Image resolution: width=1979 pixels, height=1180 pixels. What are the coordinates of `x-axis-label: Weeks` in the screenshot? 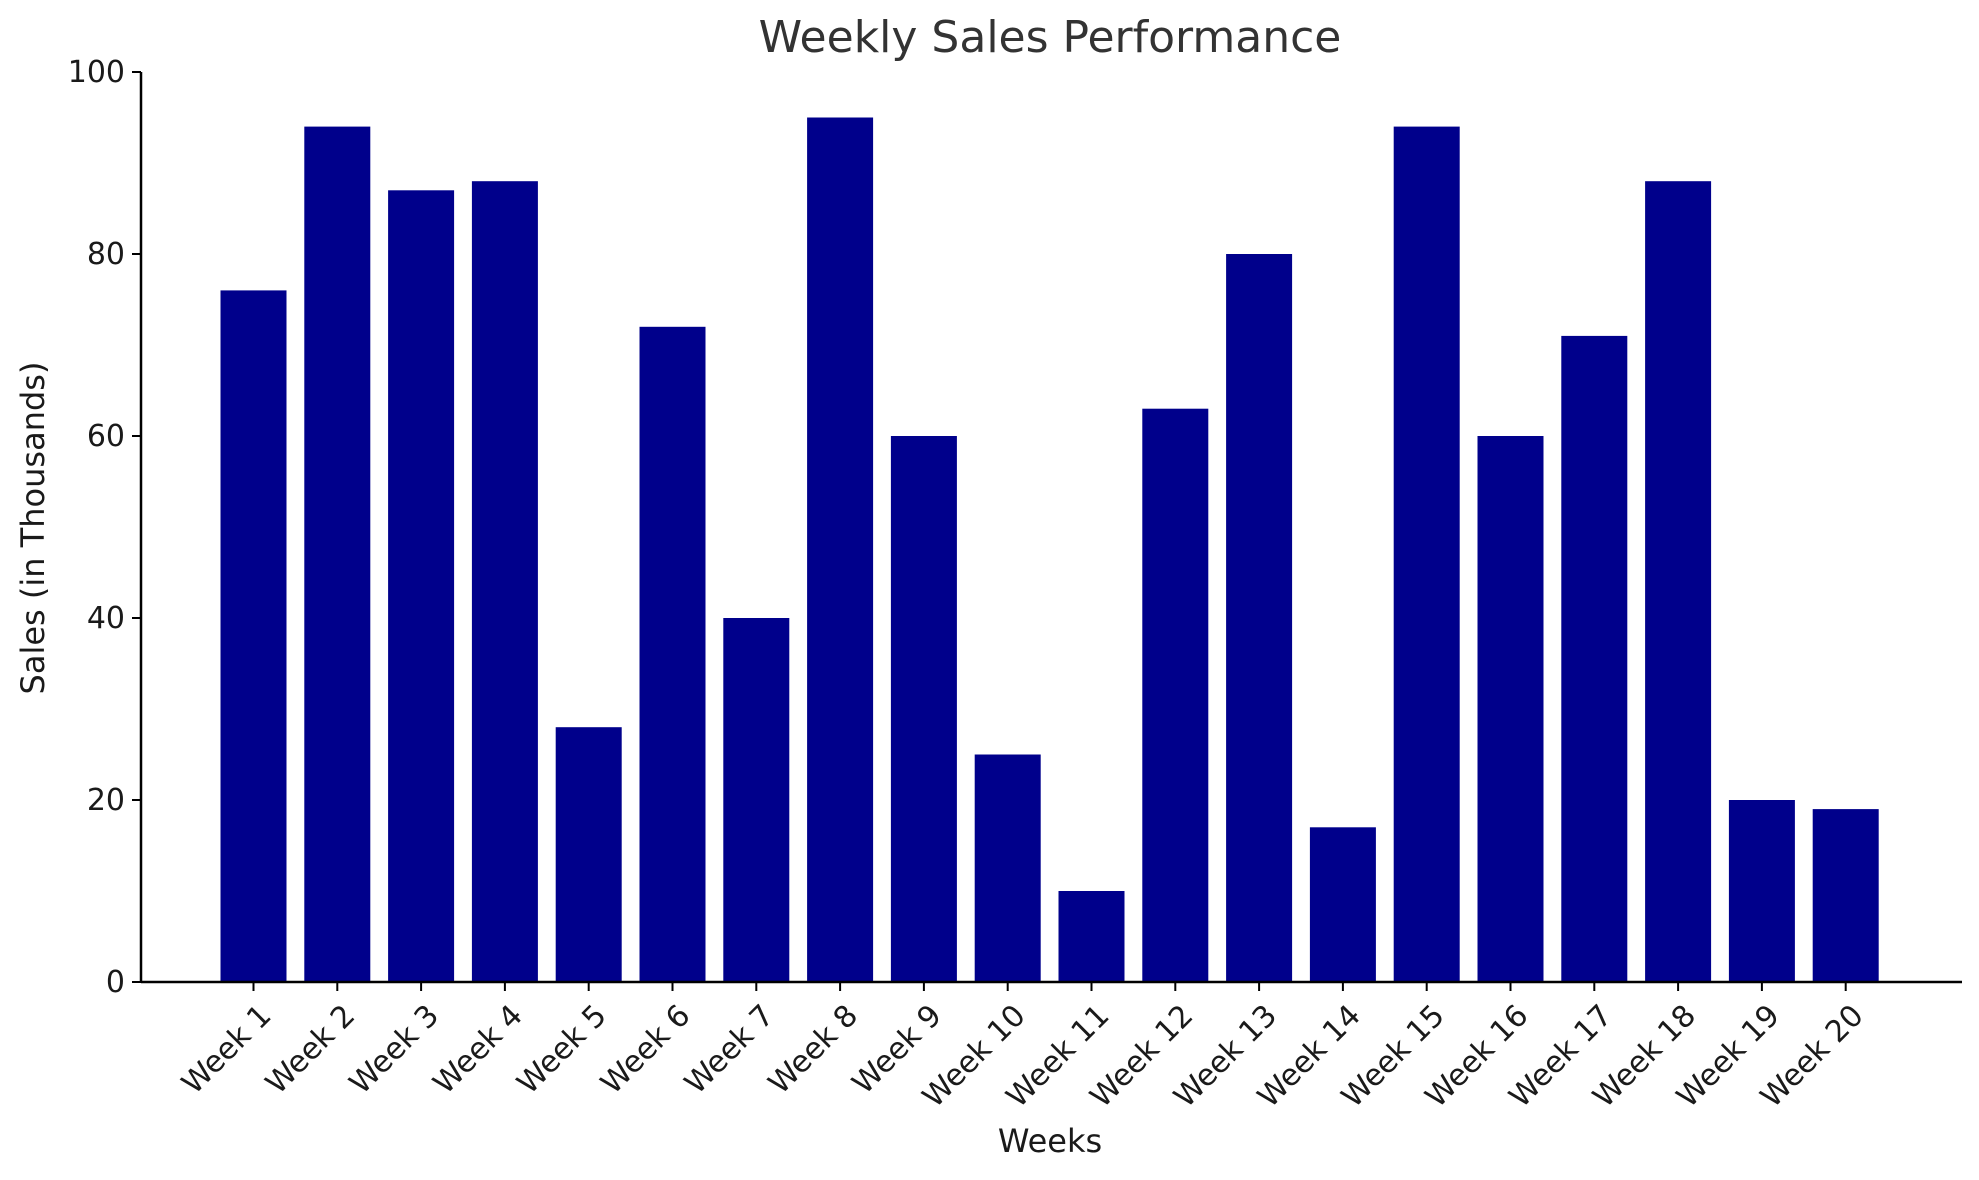 It's located at (1050, 1141).